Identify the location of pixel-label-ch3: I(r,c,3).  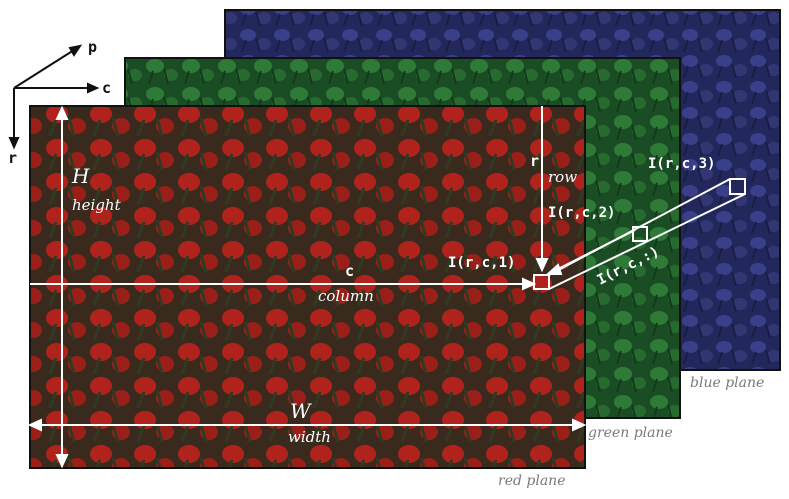
(681, 164).